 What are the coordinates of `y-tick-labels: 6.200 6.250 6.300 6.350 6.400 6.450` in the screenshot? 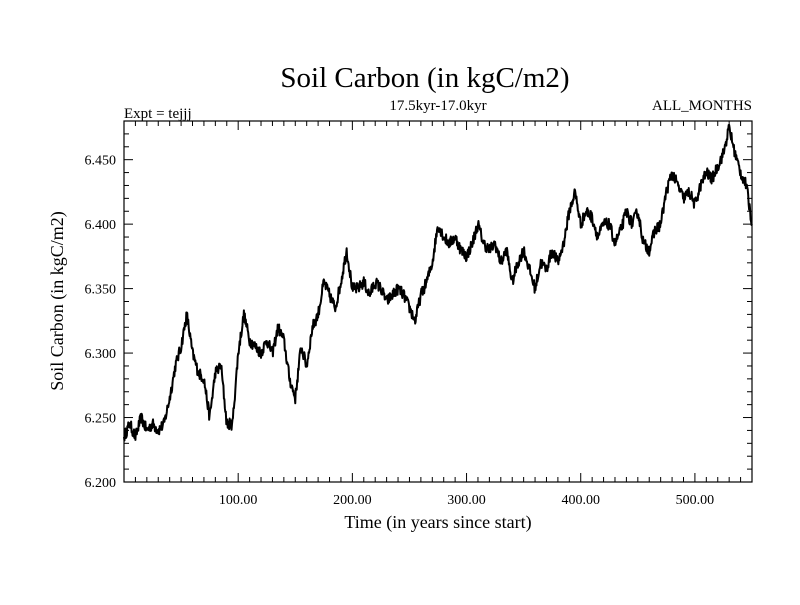 It's located at (101, 322).